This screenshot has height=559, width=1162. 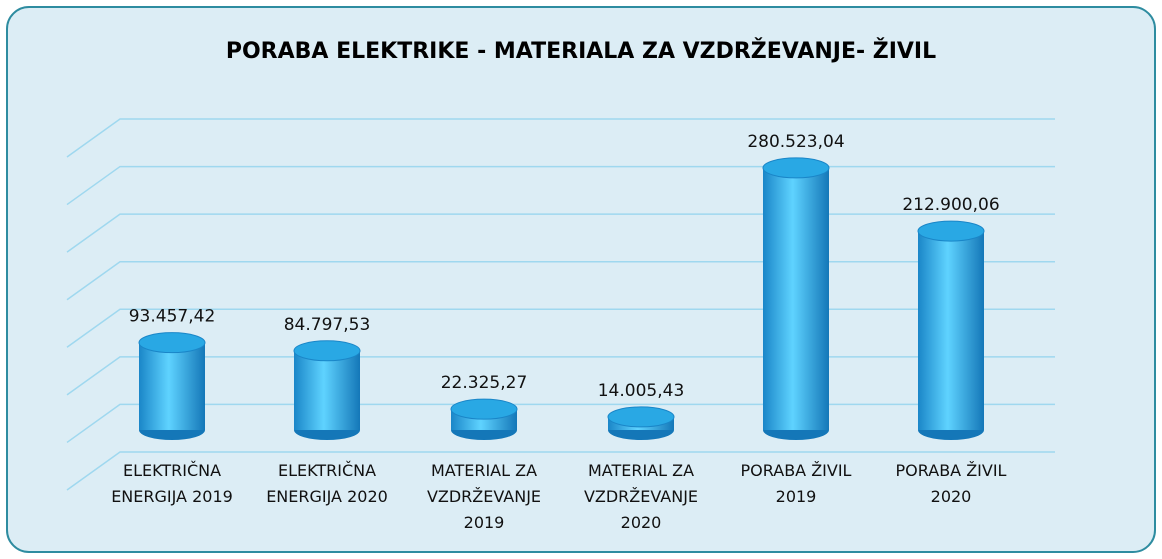 I want to click on x-tick-label: MATERIAL ZA VZDRŽEVANJE 2019, so click(x=484, y=496).